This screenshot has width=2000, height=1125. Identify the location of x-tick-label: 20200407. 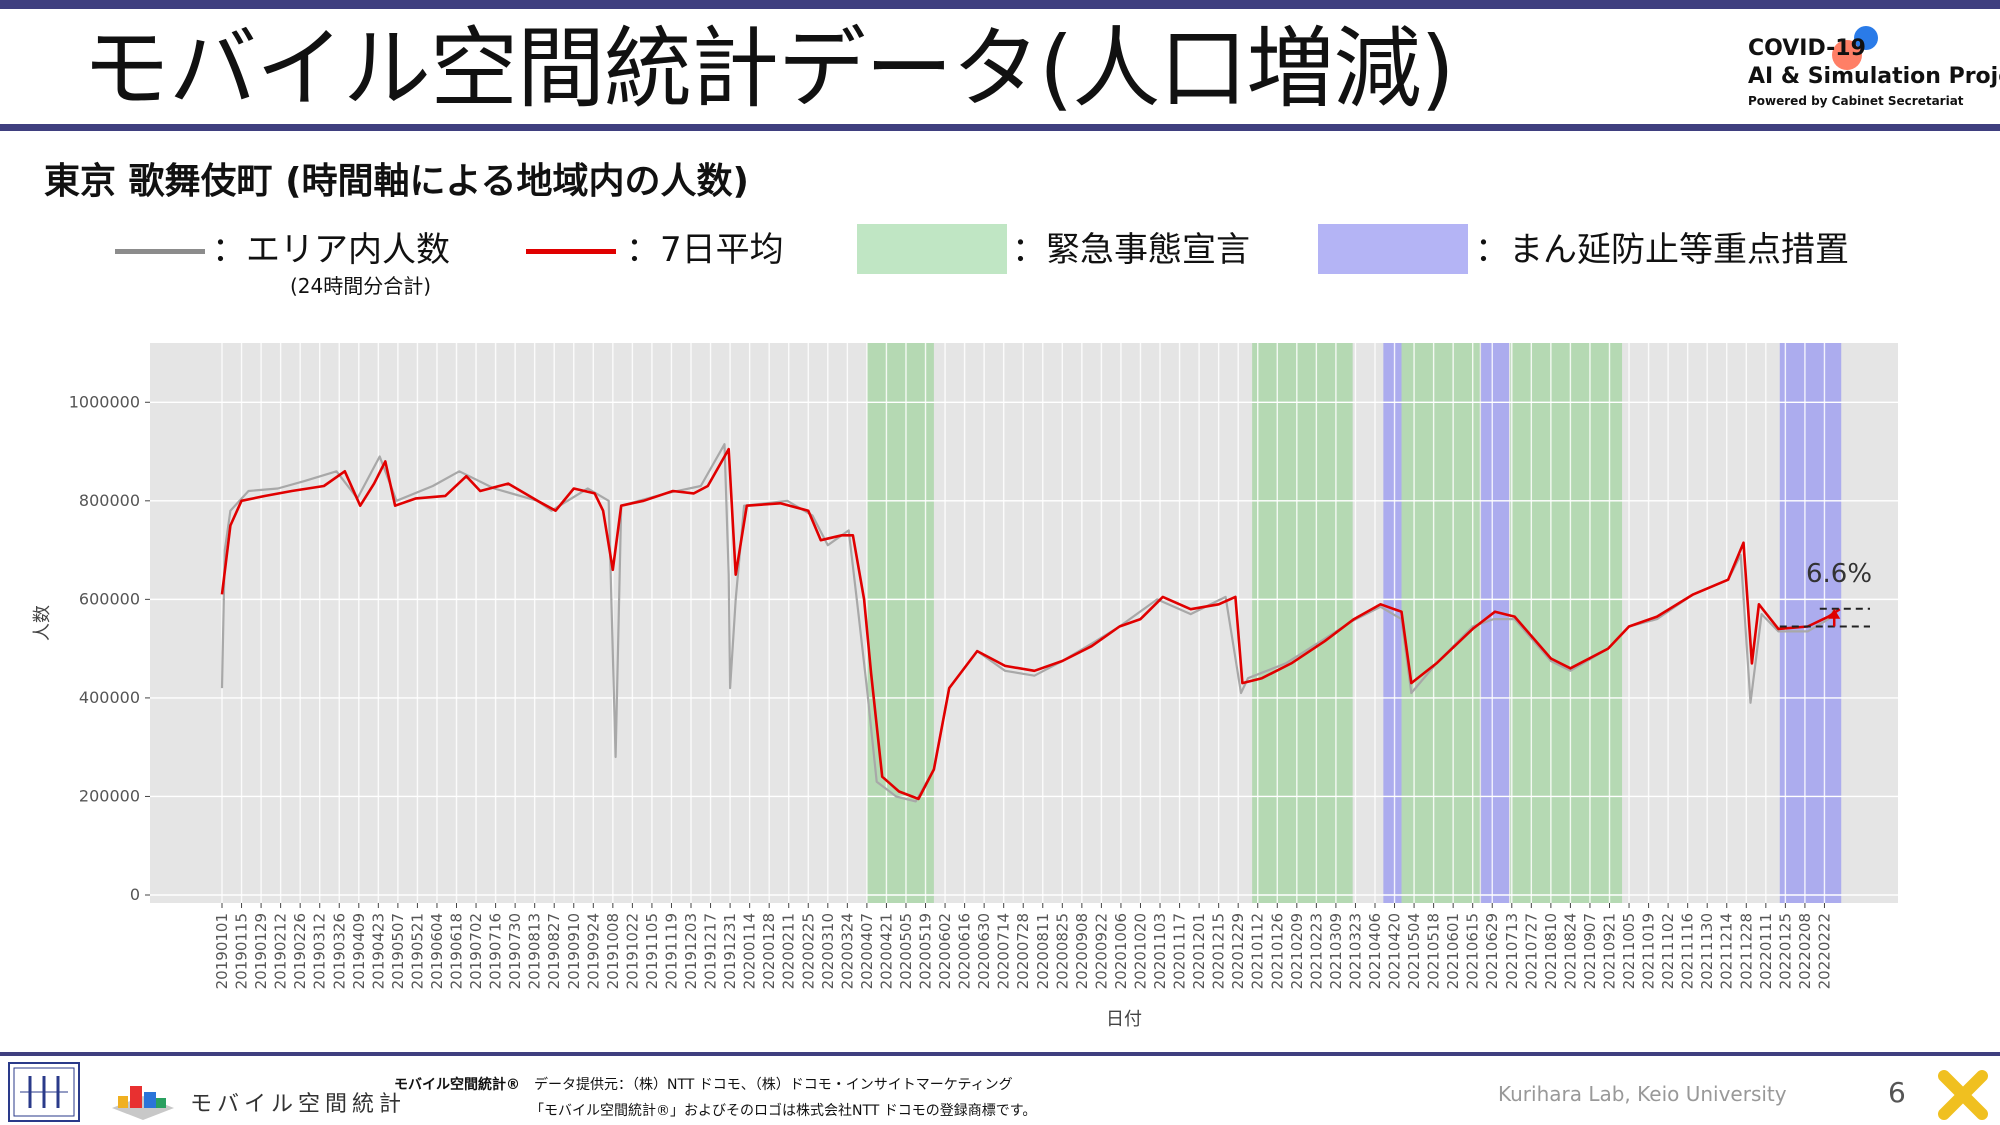
(867, 951).